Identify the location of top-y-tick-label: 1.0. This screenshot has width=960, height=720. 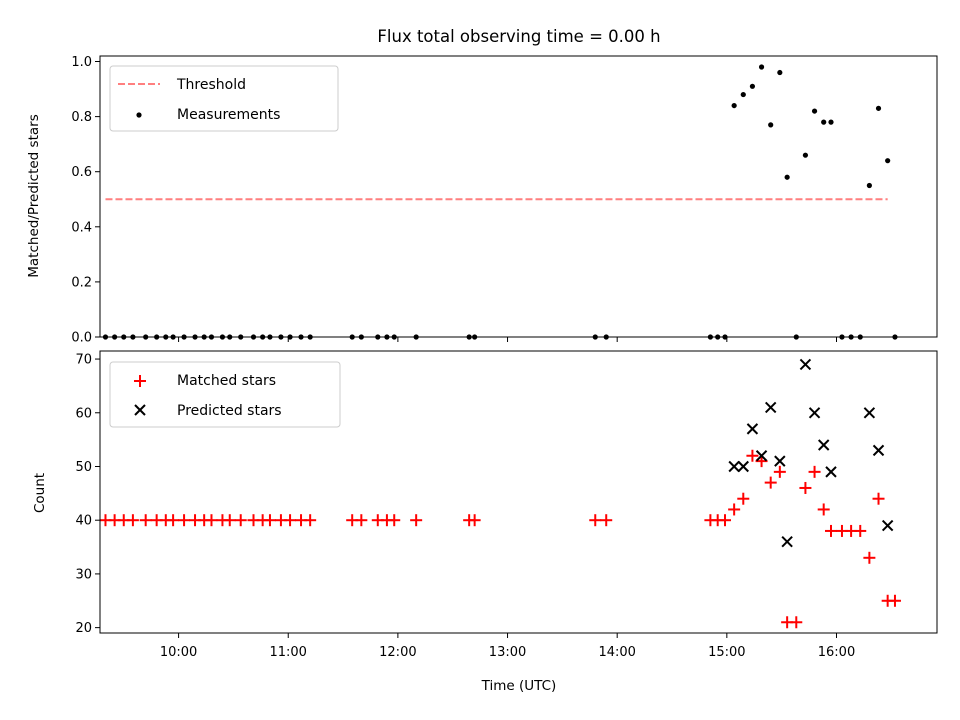
(81, 62).